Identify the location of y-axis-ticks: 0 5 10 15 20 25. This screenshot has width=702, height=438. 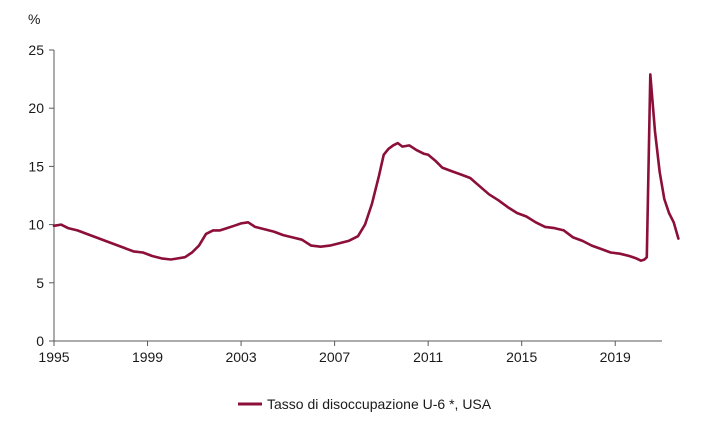
(41, 195).